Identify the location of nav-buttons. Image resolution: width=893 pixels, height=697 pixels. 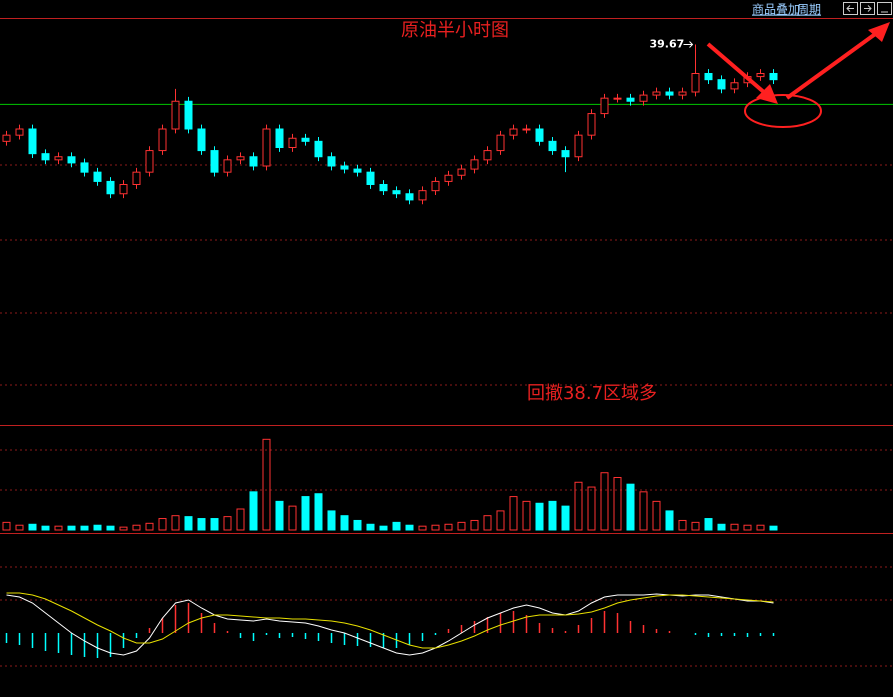
(867, 8).